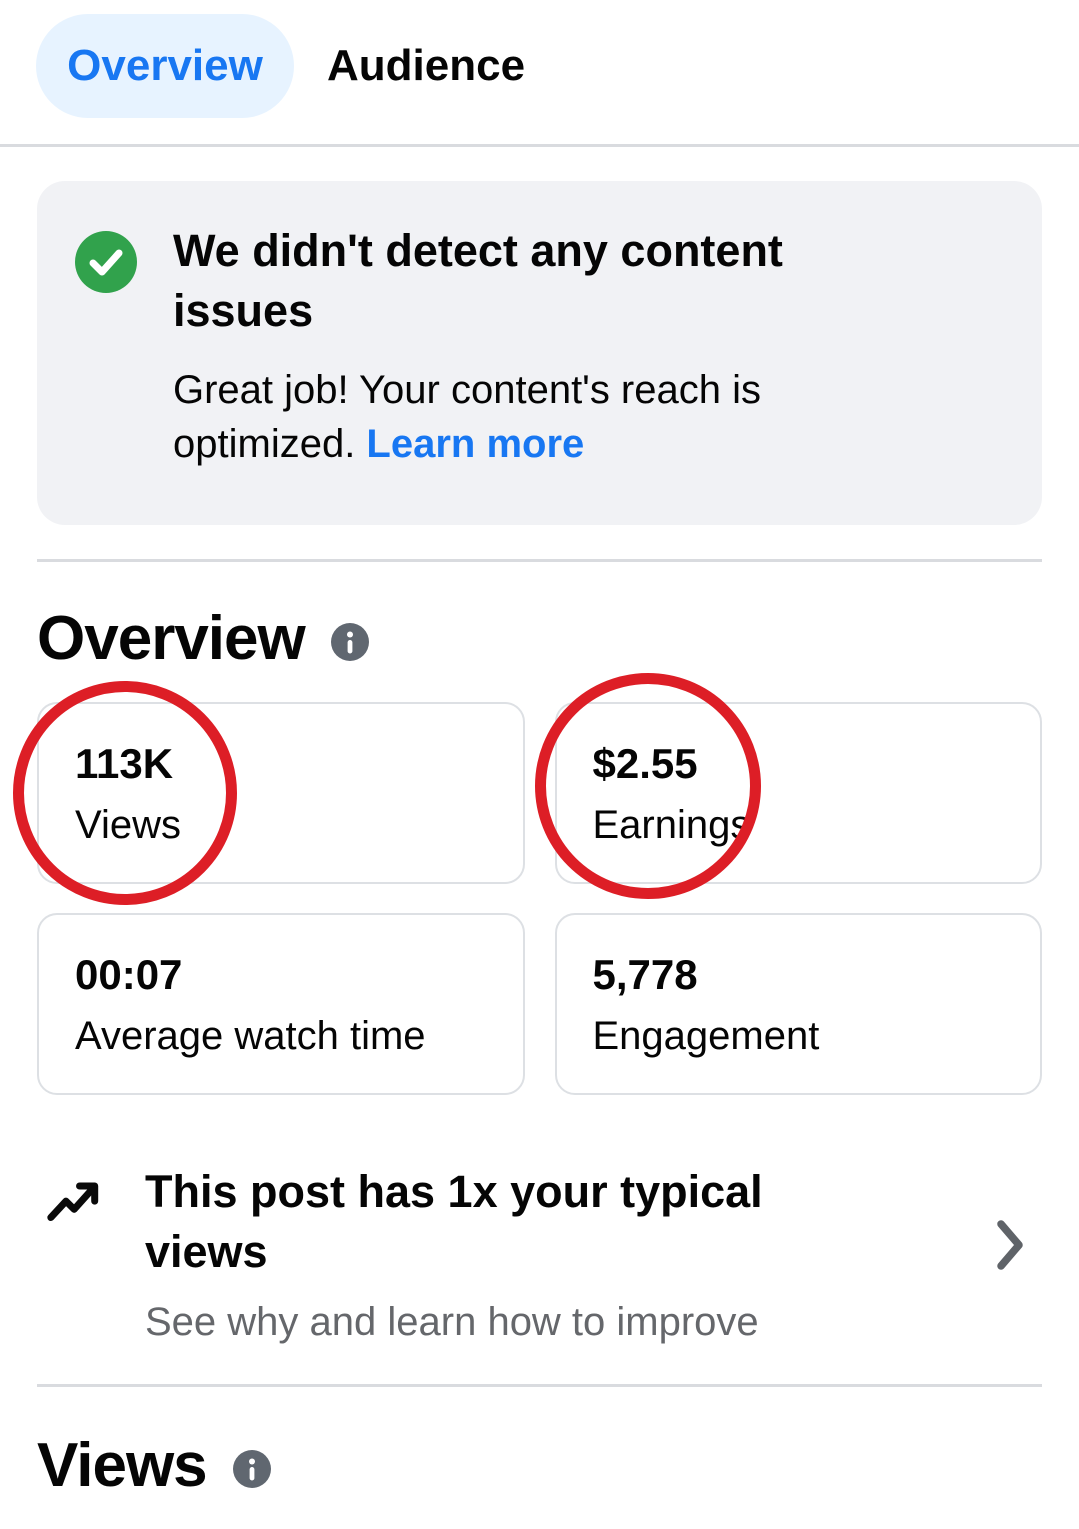 This screenshot has height=1529, width=1079. Describe the element at coordinates (281, 793) in the screenshot. I see `stat-card-views: 113K Views` at that location.